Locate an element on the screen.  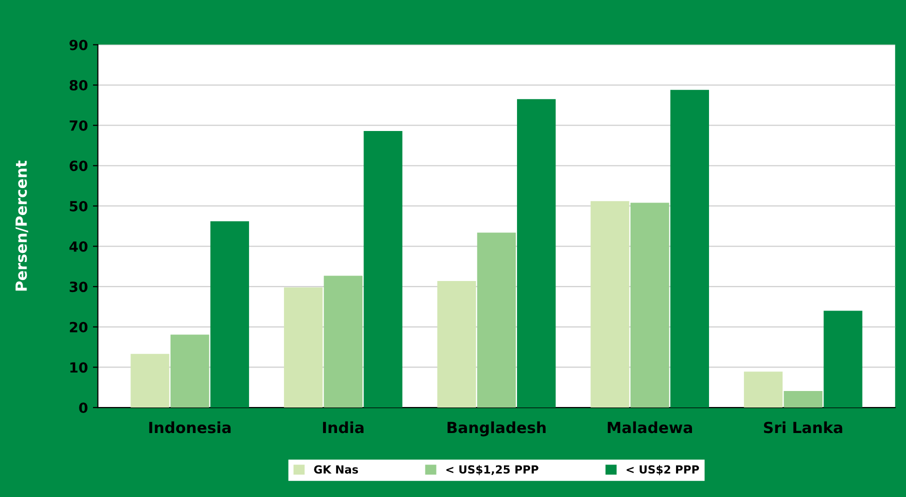
y-tick-label: 80 is located at coordinates (79, 85).